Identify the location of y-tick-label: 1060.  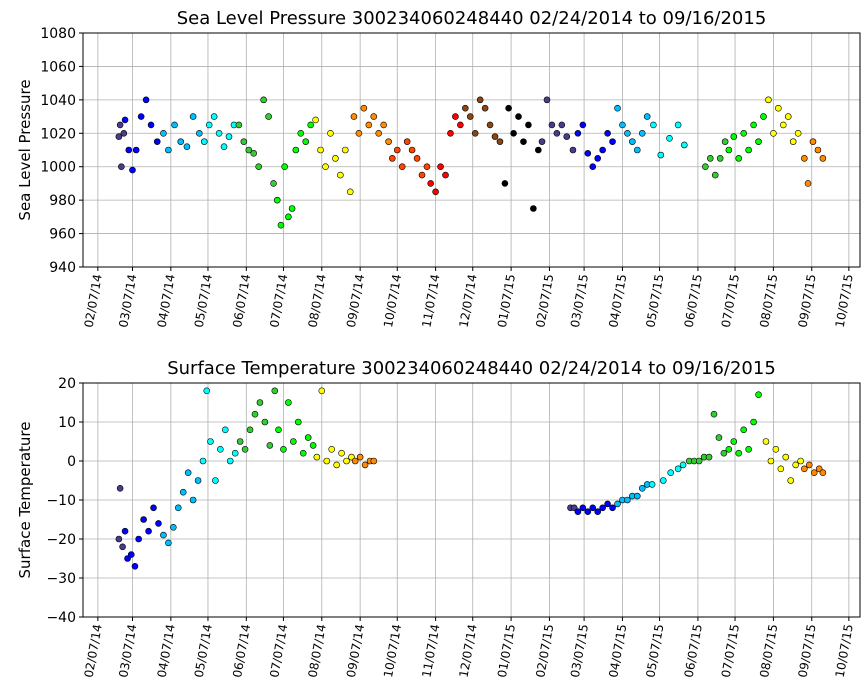
(58, 67).